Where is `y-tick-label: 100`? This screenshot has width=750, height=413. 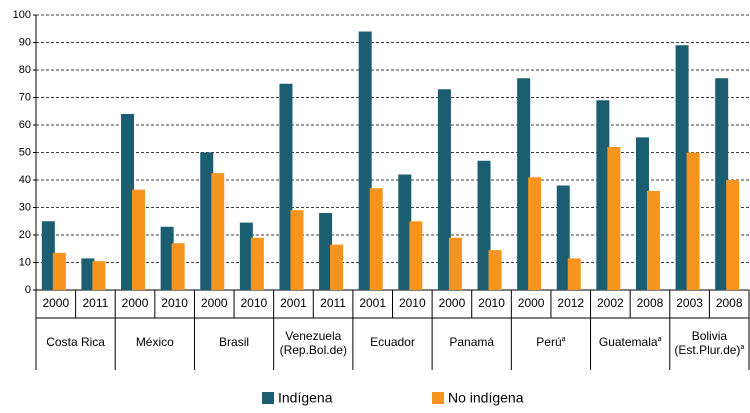 y-tick-label: 100 is located at coordinates (22, 15).